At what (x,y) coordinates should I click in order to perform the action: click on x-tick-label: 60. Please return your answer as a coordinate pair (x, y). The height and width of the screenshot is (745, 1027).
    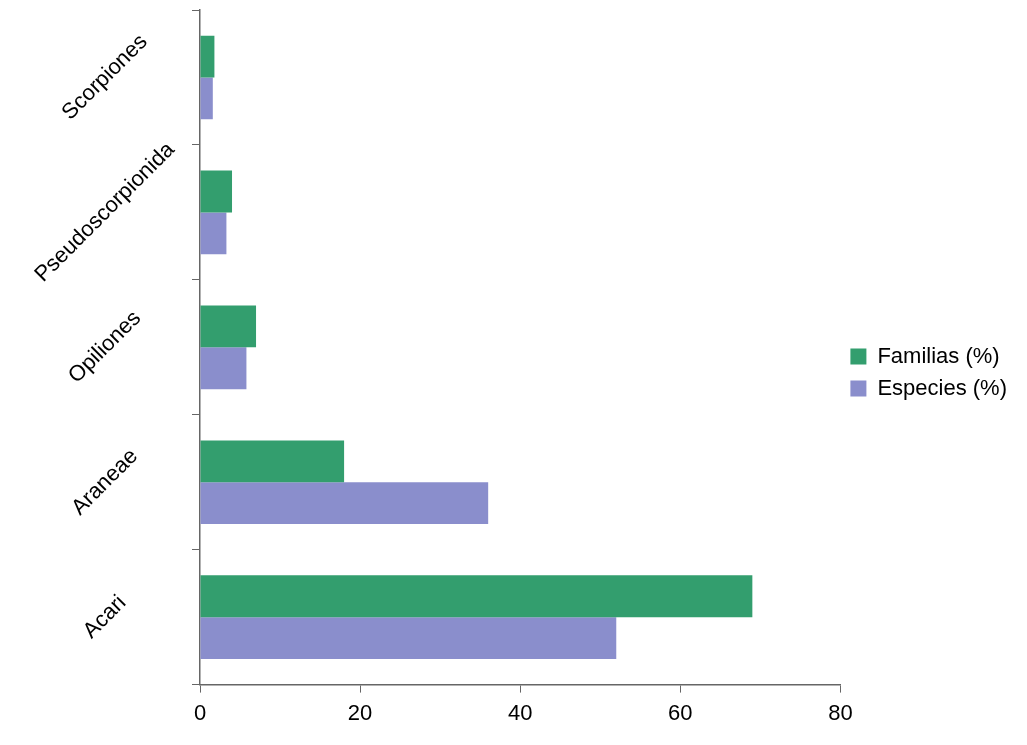
    Looking at the image, I should click on (680, 712).